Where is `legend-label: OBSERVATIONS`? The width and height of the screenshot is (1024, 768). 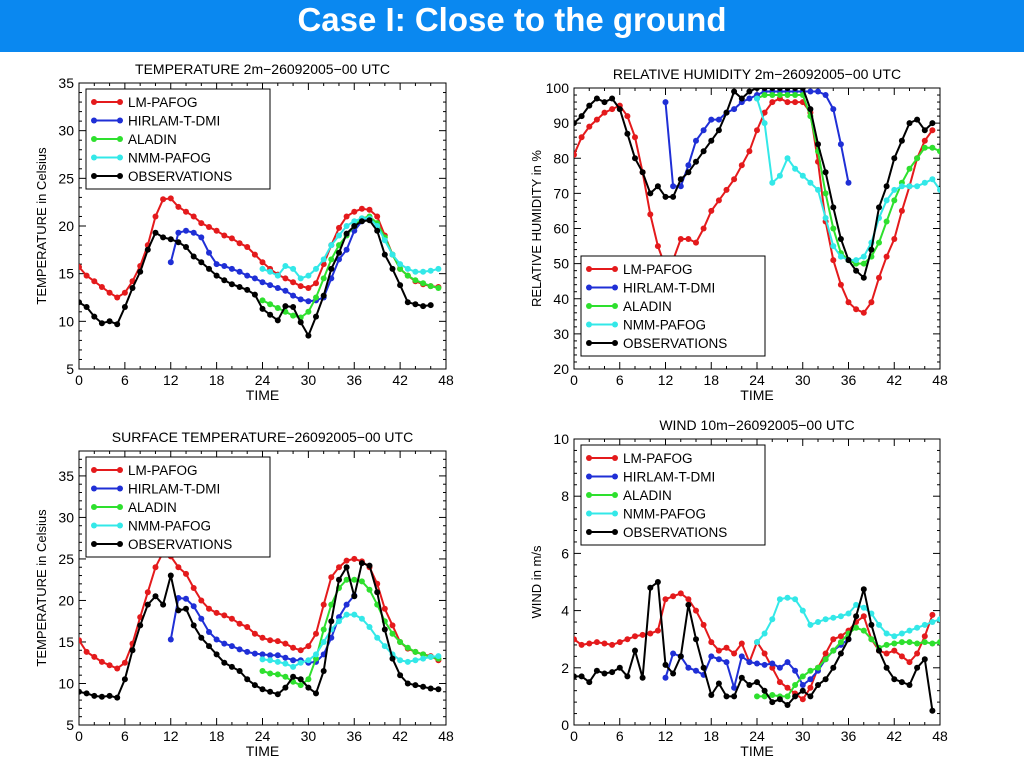
legend-label: OBSERVATIONS is located at coordinates (180, 544).